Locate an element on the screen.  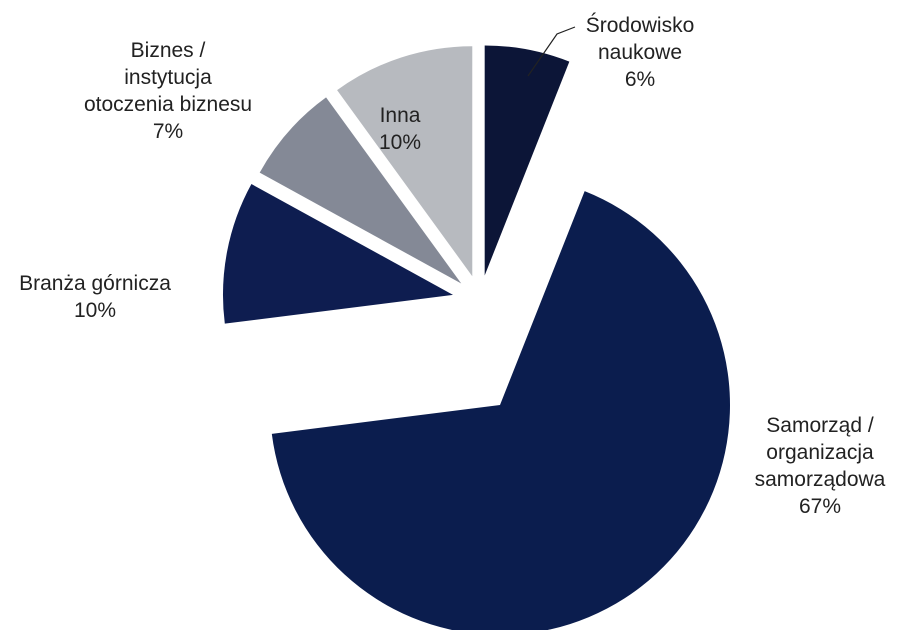
slice-label: Inna 10% is located at coordinates (400, 129).